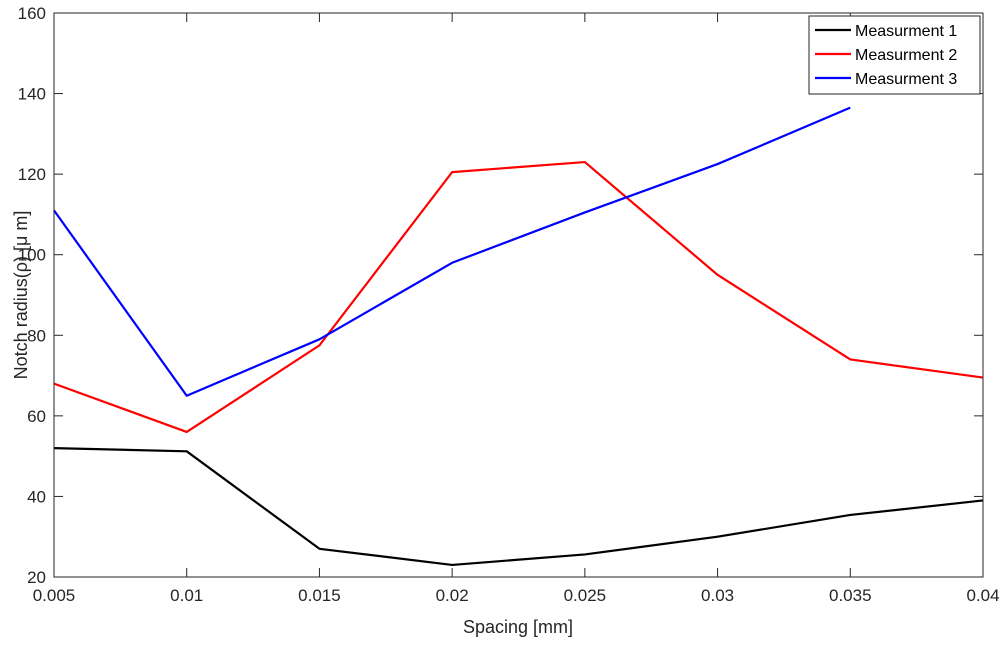 This screenshot has width=1007, height=646. I want to click on legend-label-1: Measurment 1, so click(906, 31).